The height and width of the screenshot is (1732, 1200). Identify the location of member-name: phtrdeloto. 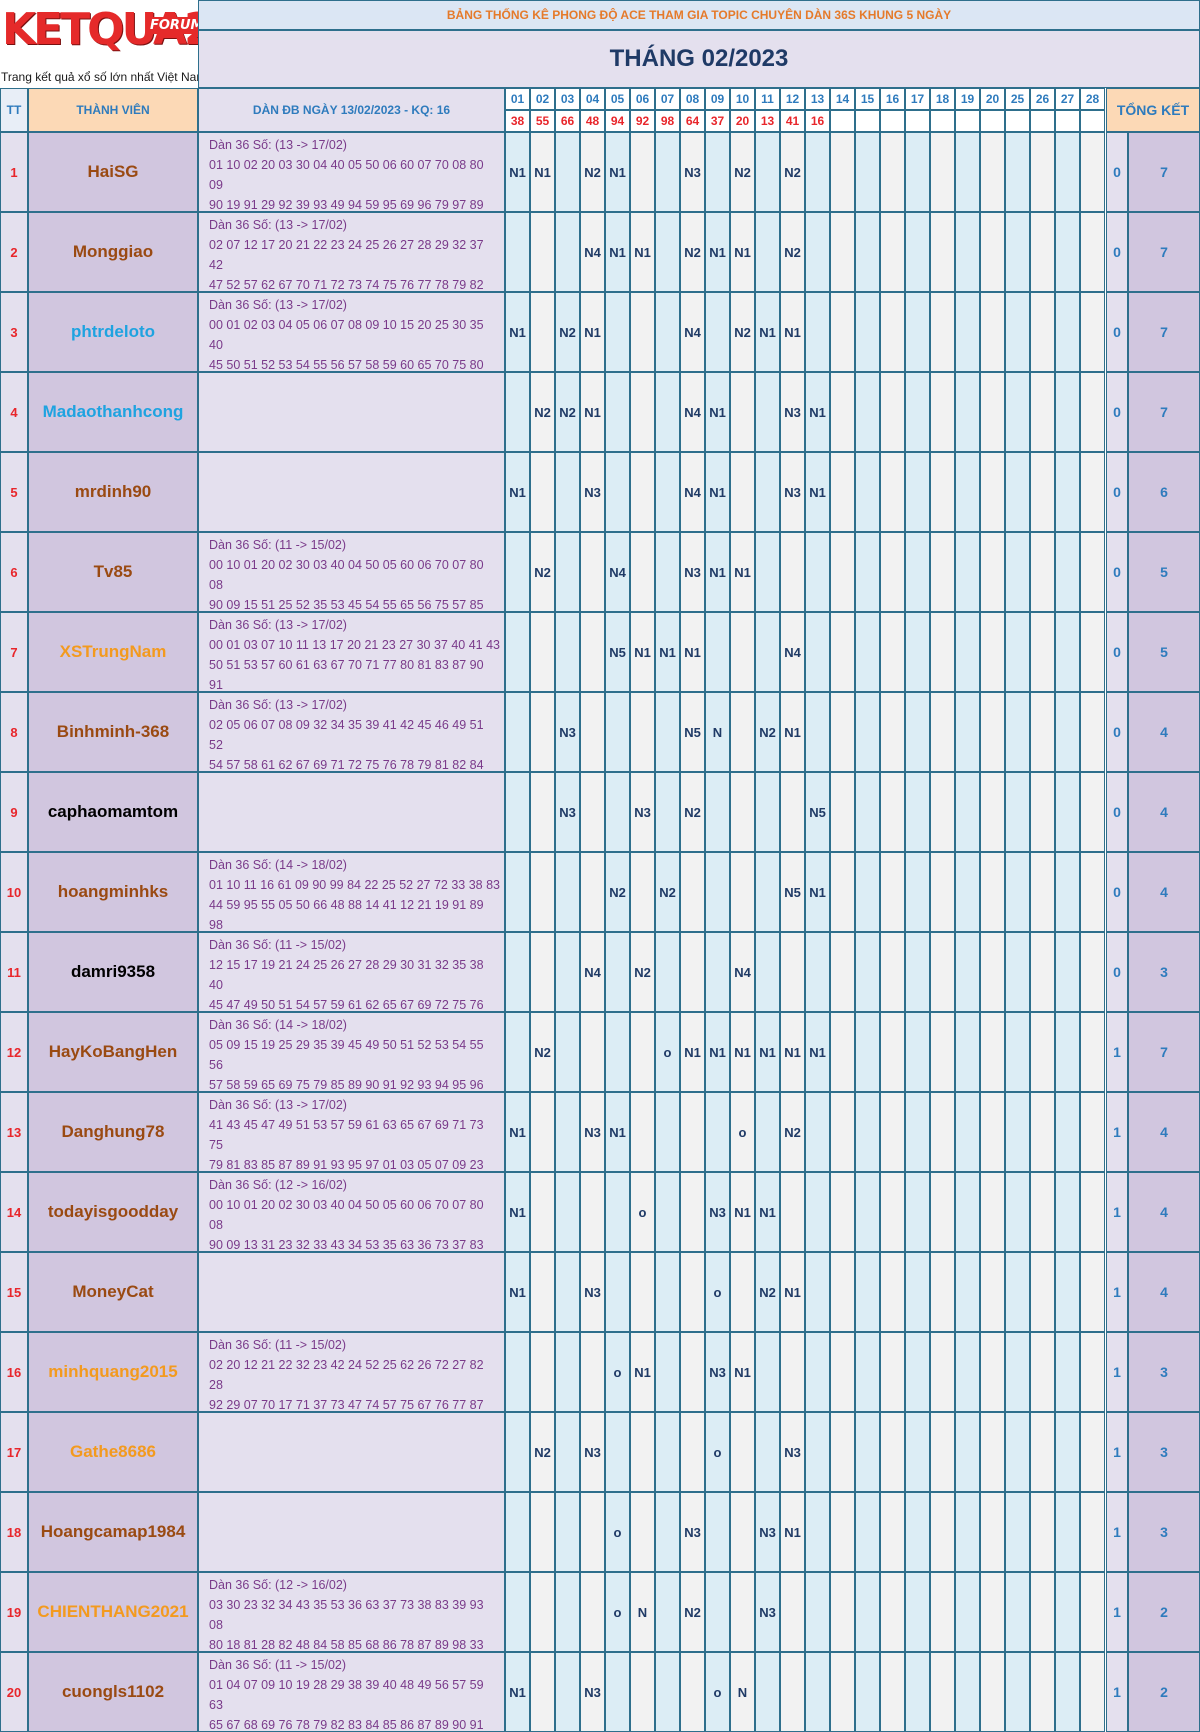
(113, 332).